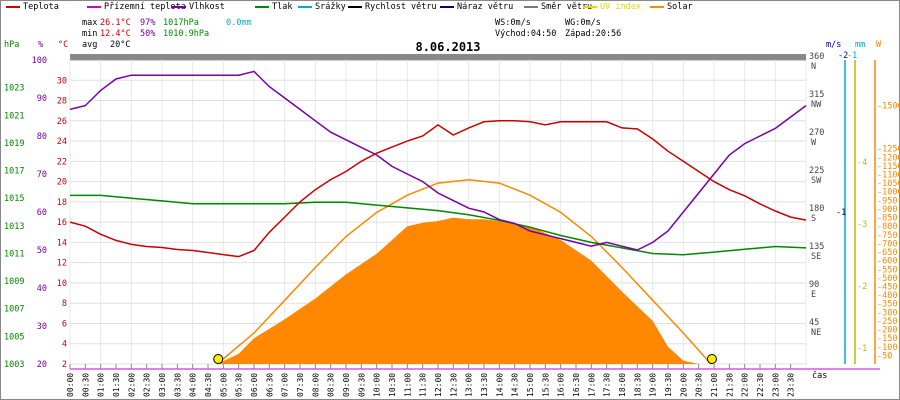  What do you see at coordinates (438, 57) in the screenshot?
I see `title-bar` at bounding box center [438, 57].